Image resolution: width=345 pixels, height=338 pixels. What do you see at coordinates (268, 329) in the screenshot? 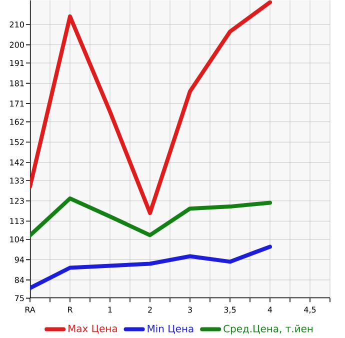
I see `legend-label: Сред.Цена, т.йен` at bounding box center [268, 329].